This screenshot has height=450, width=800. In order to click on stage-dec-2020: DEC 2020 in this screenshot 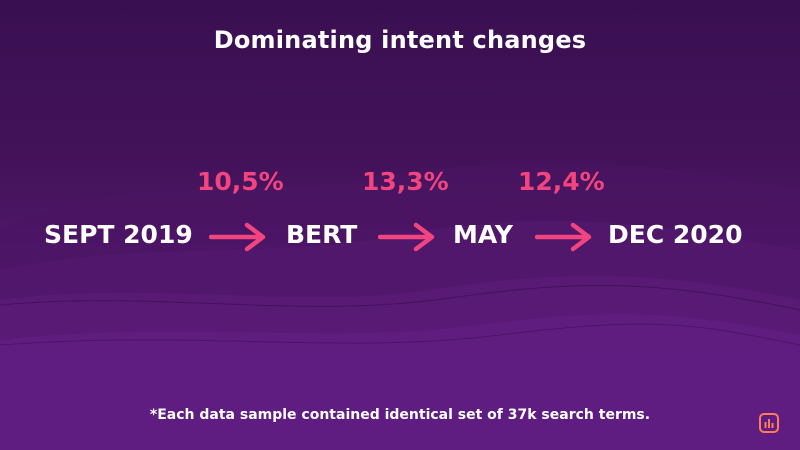, I will do `click(675, 234)`.